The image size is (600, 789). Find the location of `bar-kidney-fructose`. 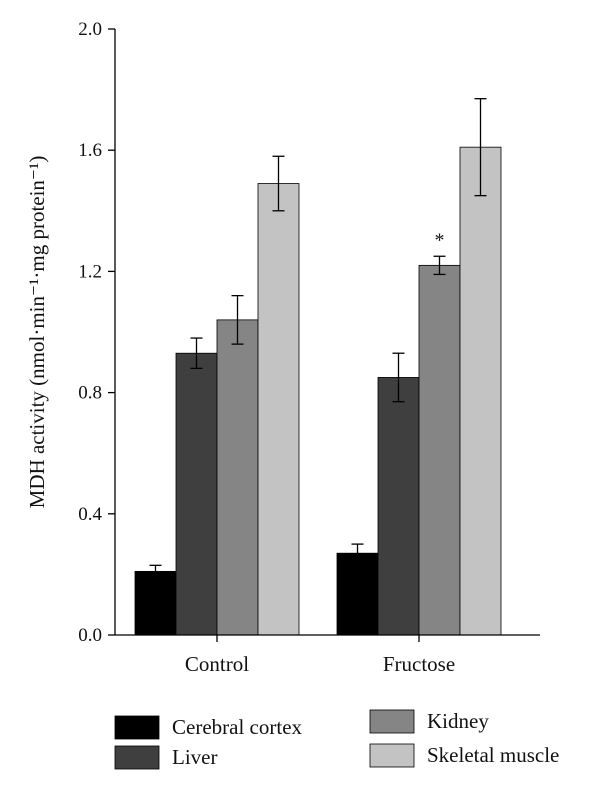

bar-kidney-fructose is located at coordinates (439, 450).